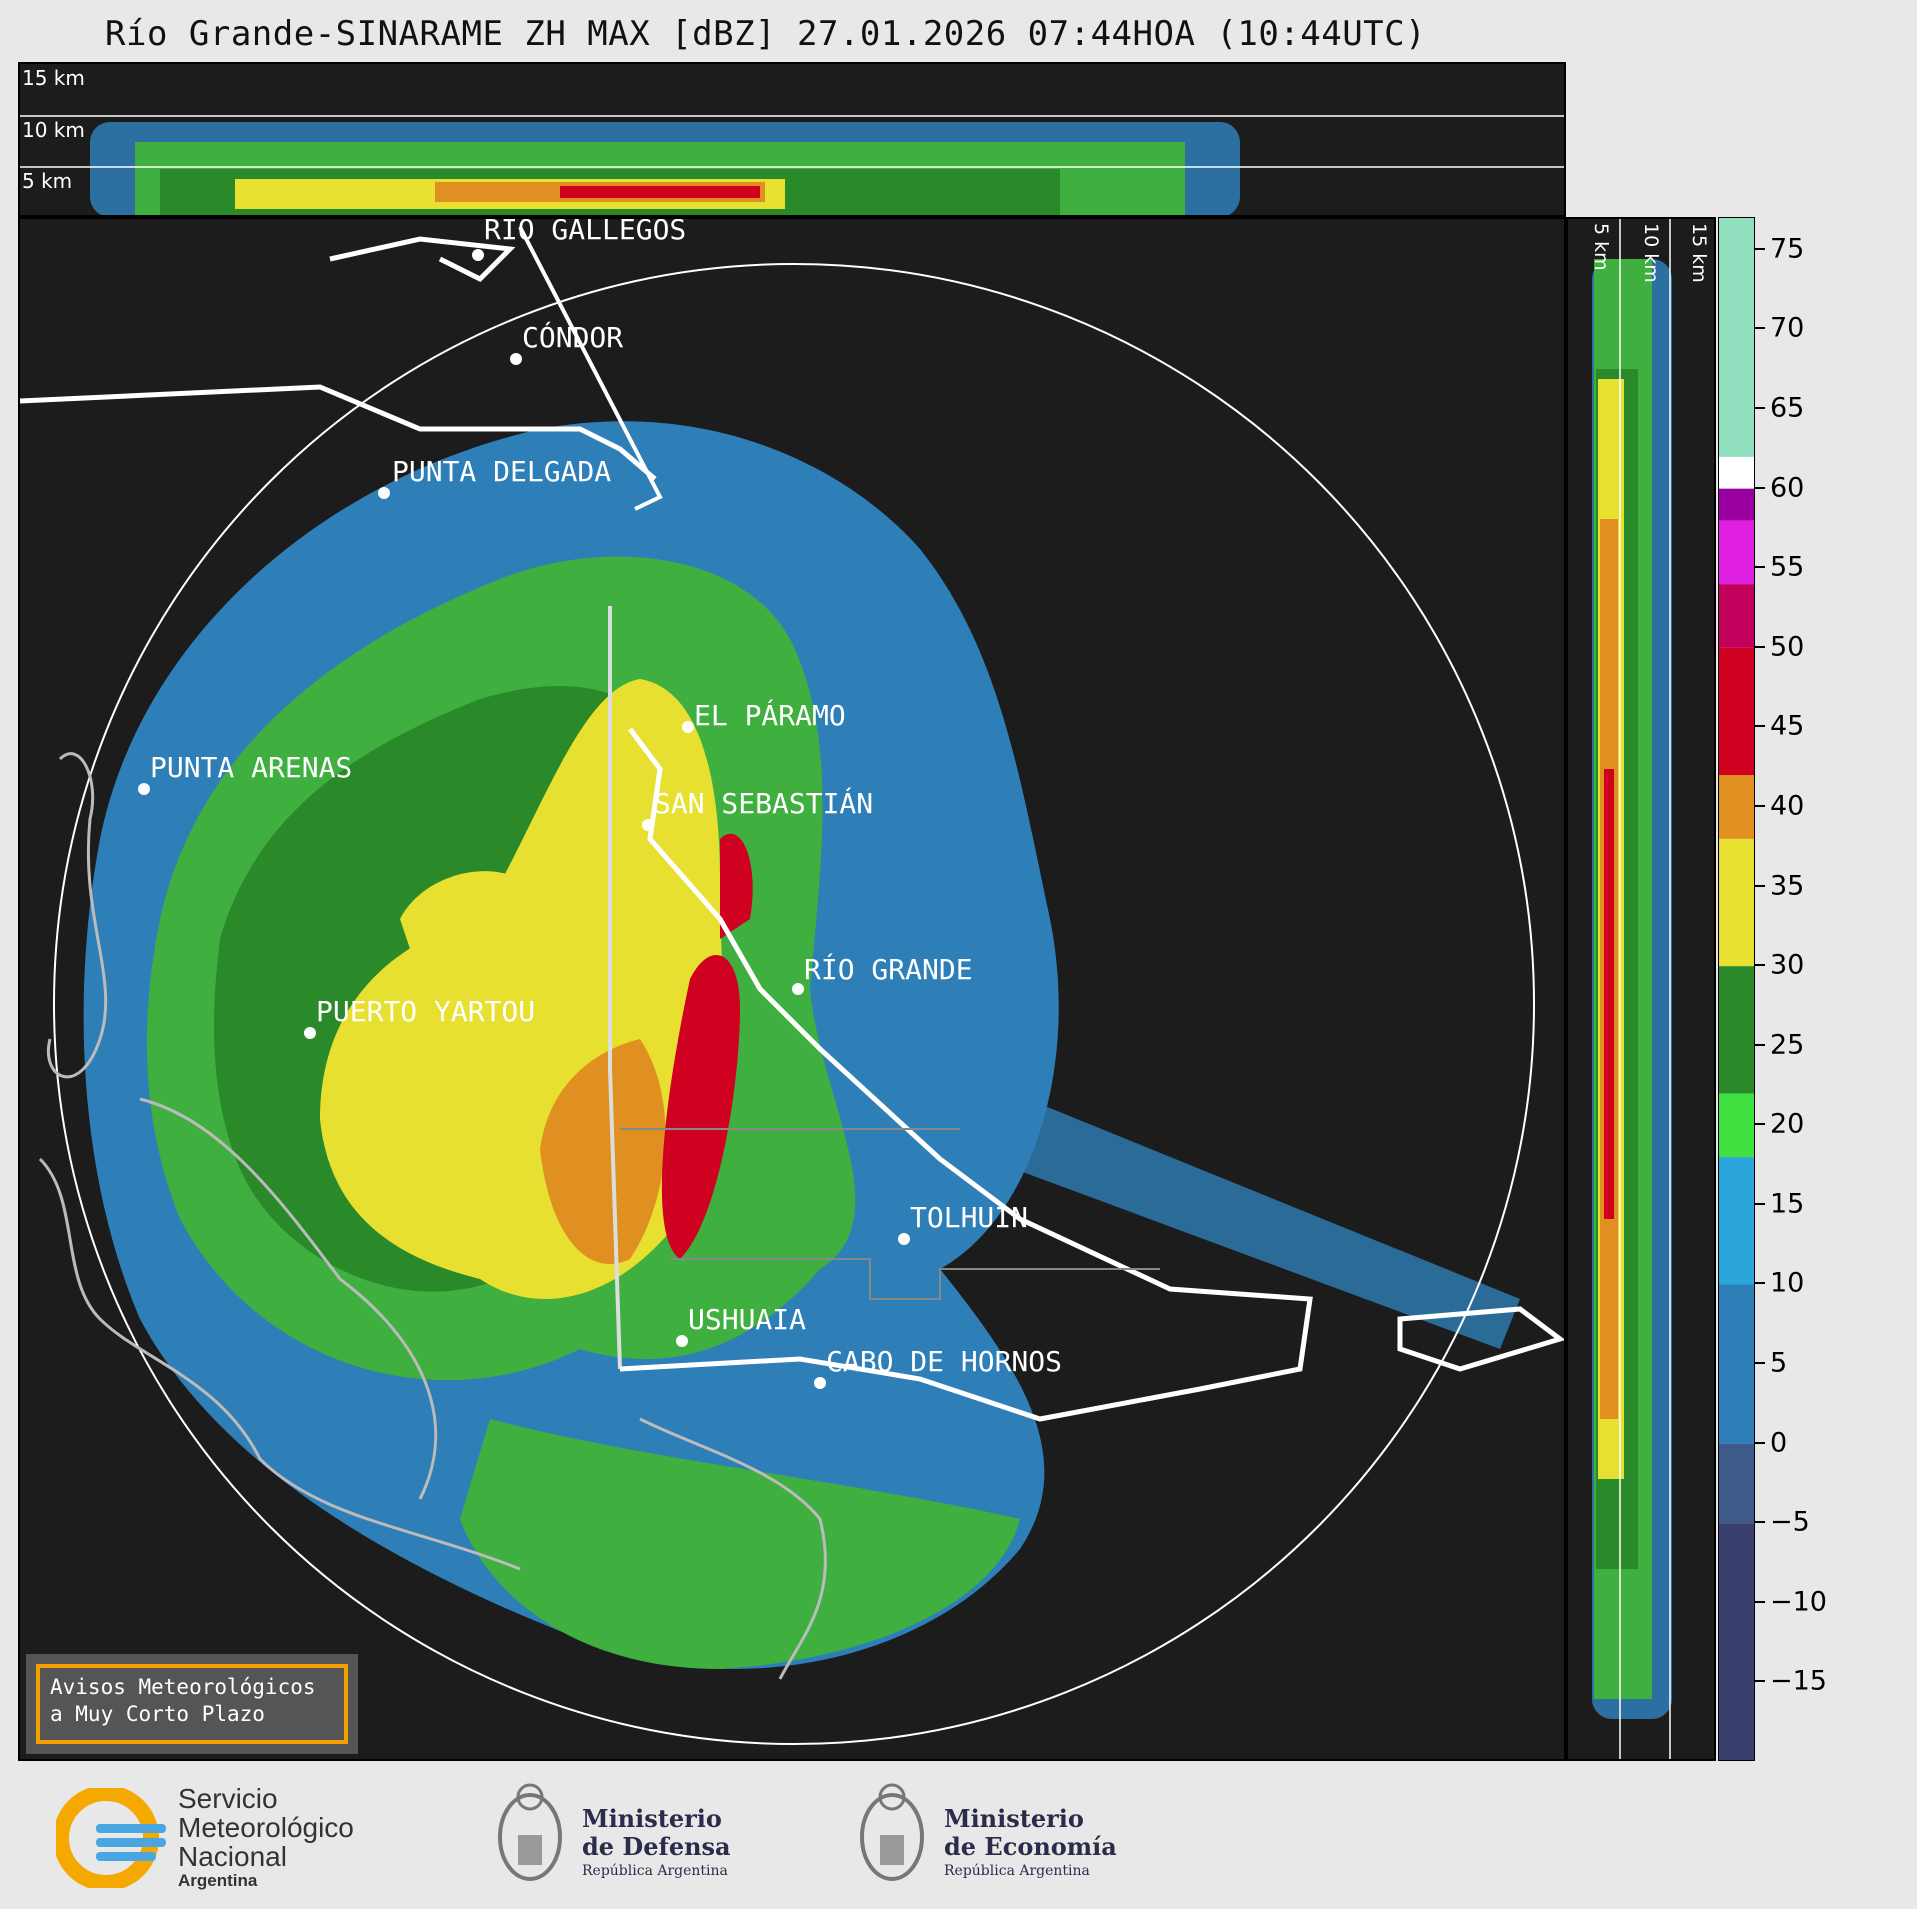  I want to click on colorbar-tick-label: 10, so click(1787, 1283).